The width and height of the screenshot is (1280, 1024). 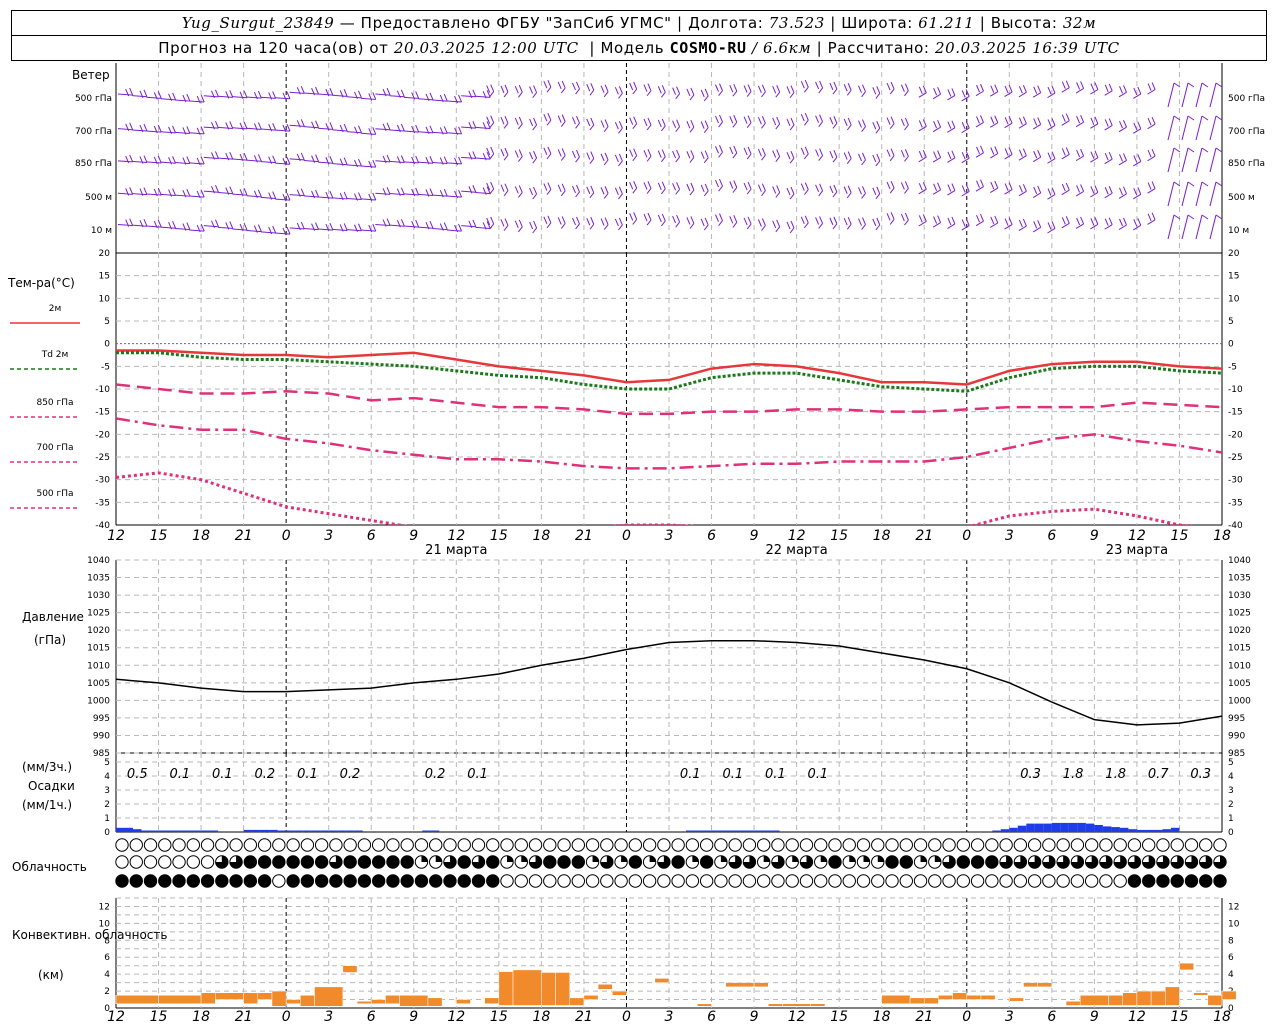 What do you see at coordinates (105, 367) in the screenshot?
I see `y-tick-label: -5` at bounding box center [105, 367].